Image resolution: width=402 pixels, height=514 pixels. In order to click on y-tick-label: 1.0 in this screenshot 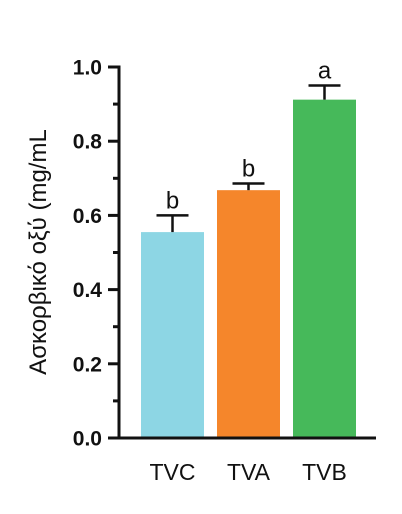, I will do `click(87, 68)`.